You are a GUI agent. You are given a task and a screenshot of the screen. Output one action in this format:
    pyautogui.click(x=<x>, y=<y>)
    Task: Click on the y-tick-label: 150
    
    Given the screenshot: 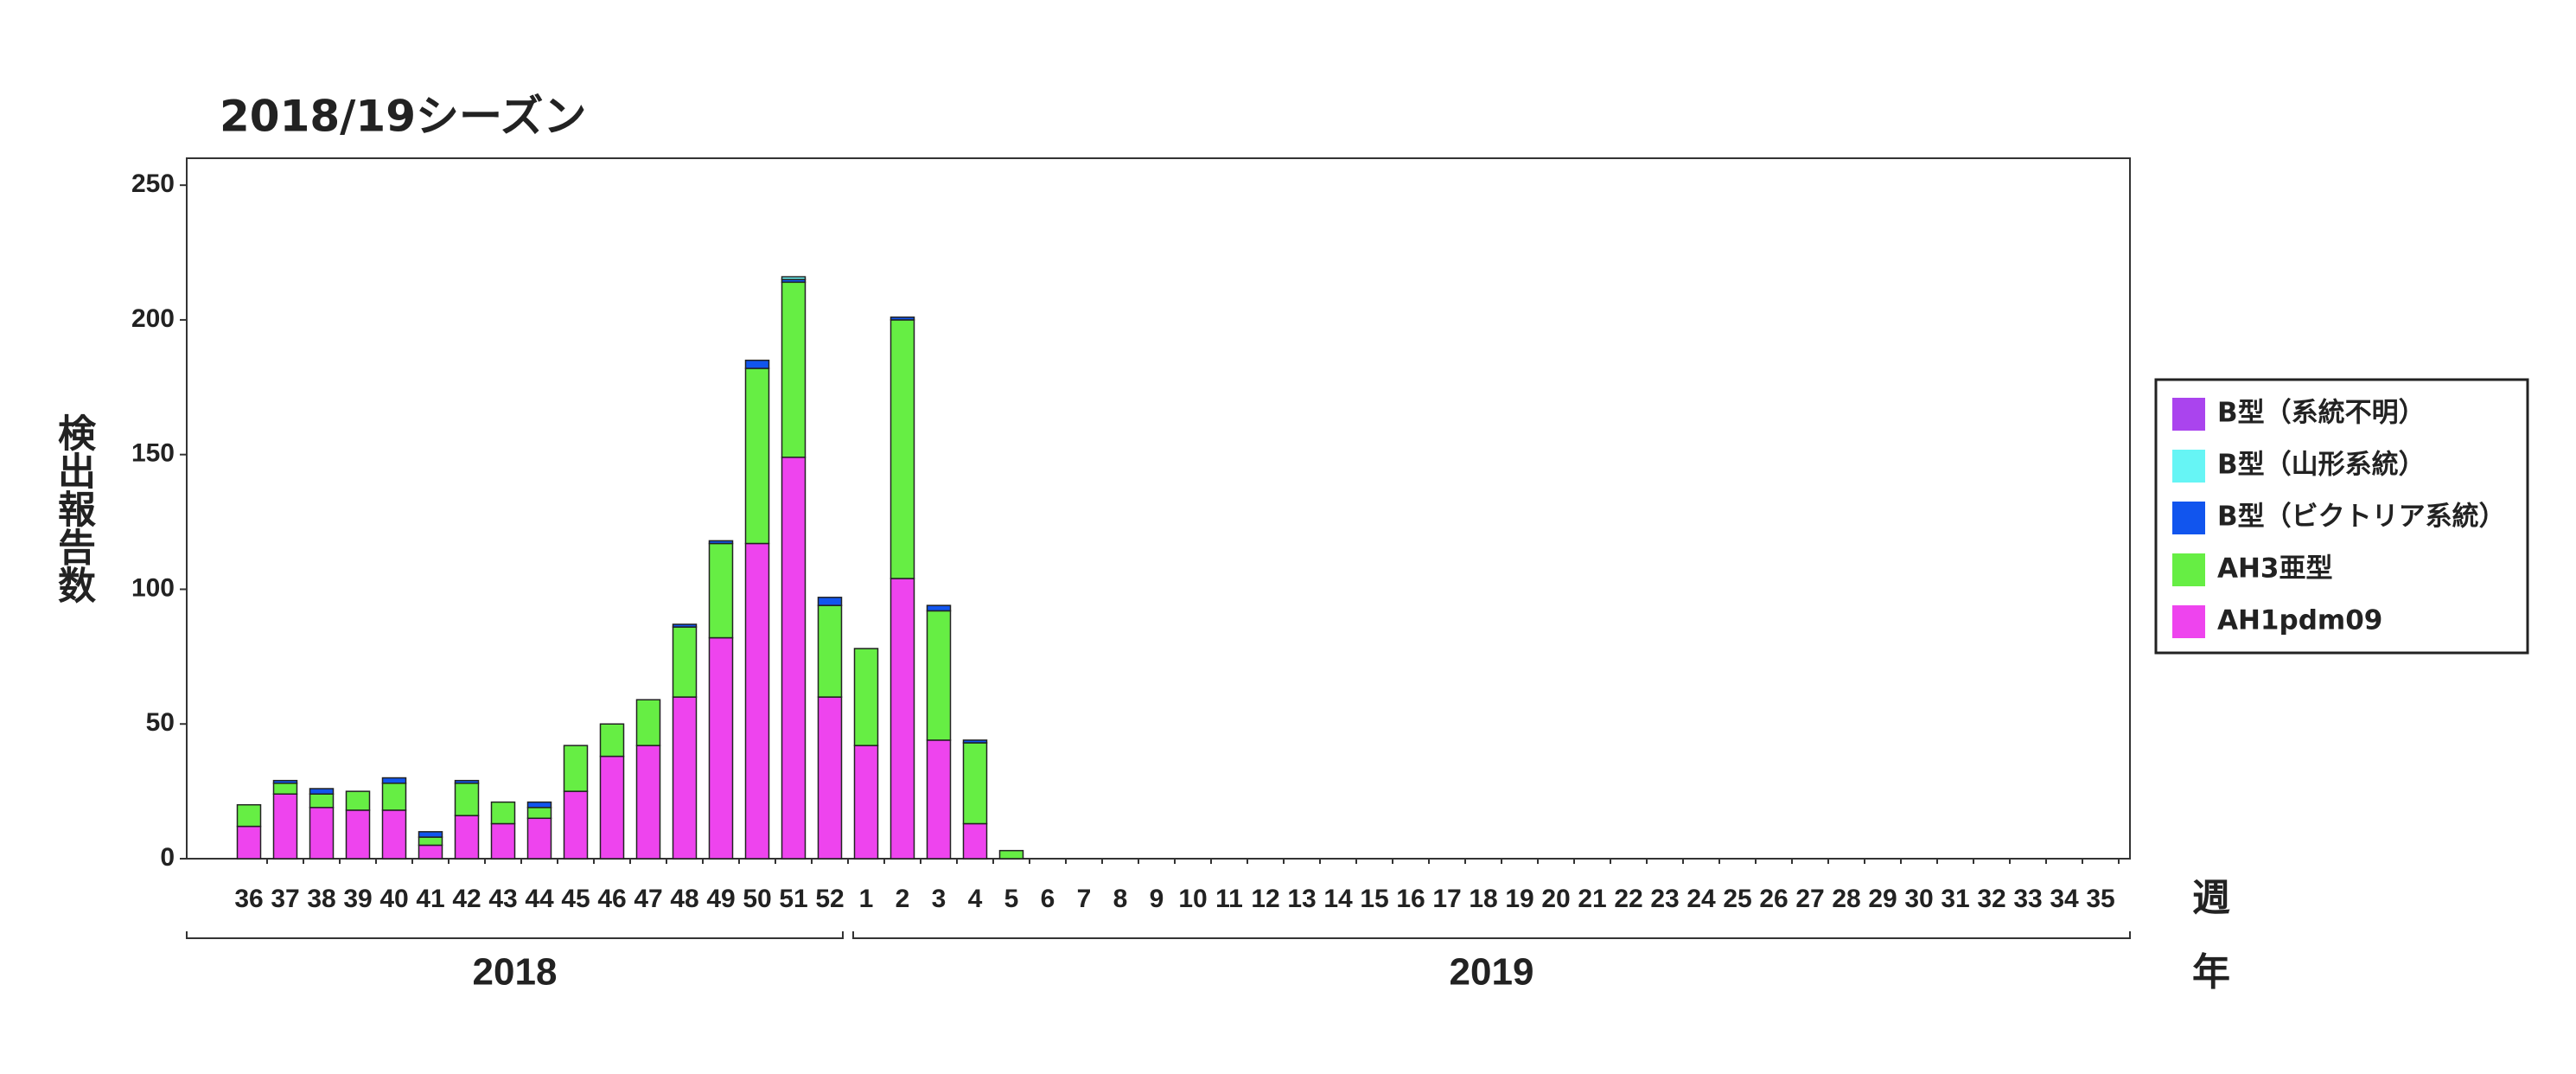 What is the action you would take?
    pyautogui.click(x=153, y=454)
    